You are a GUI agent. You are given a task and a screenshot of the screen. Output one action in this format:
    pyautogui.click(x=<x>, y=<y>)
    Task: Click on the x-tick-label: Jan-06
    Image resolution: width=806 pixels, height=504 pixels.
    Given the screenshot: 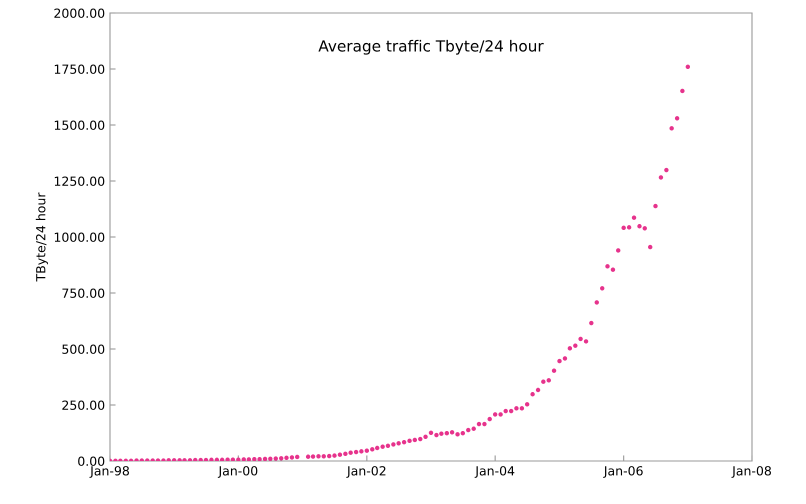 What is the action you would take?
    pyautogui.click(x=623, y=472)
    